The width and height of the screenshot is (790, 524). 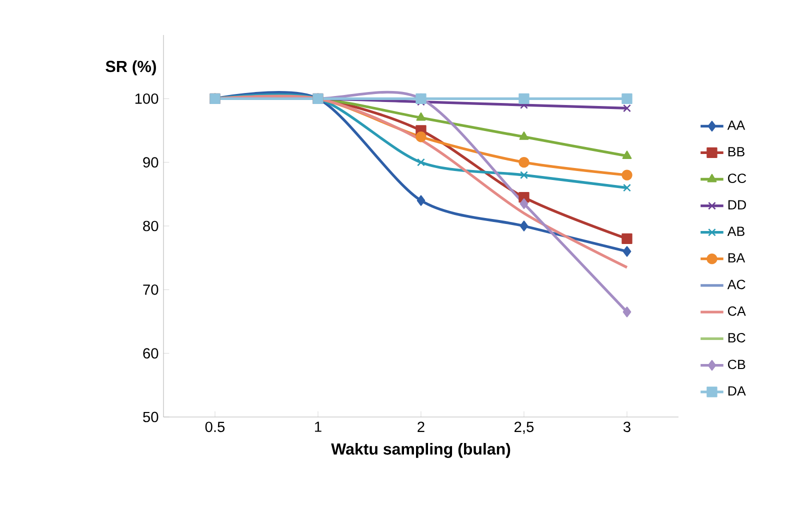 What do you see at coordinates (420, 450) in the screenshot?
I see `x-axis-title: Waktu sampling (bulan)` at bounding box center [420, 450].